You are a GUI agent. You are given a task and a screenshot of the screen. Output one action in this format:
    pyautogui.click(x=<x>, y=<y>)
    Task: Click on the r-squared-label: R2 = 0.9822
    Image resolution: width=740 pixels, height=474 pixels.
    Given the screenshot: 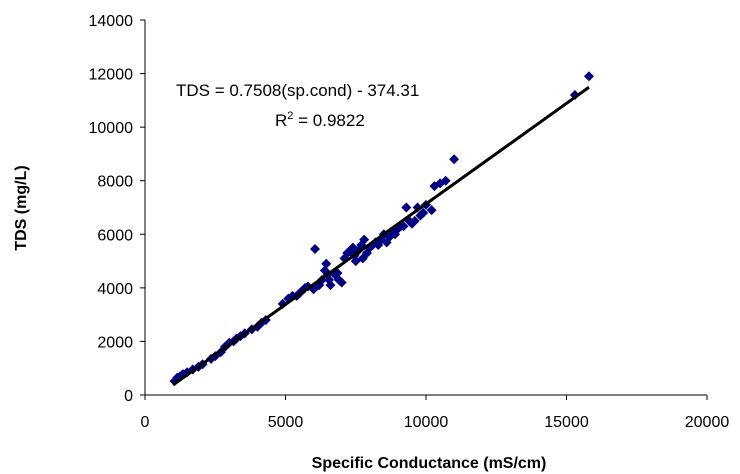 What is the action you would take?
    pyautogui.click(x=320, y=120)
    